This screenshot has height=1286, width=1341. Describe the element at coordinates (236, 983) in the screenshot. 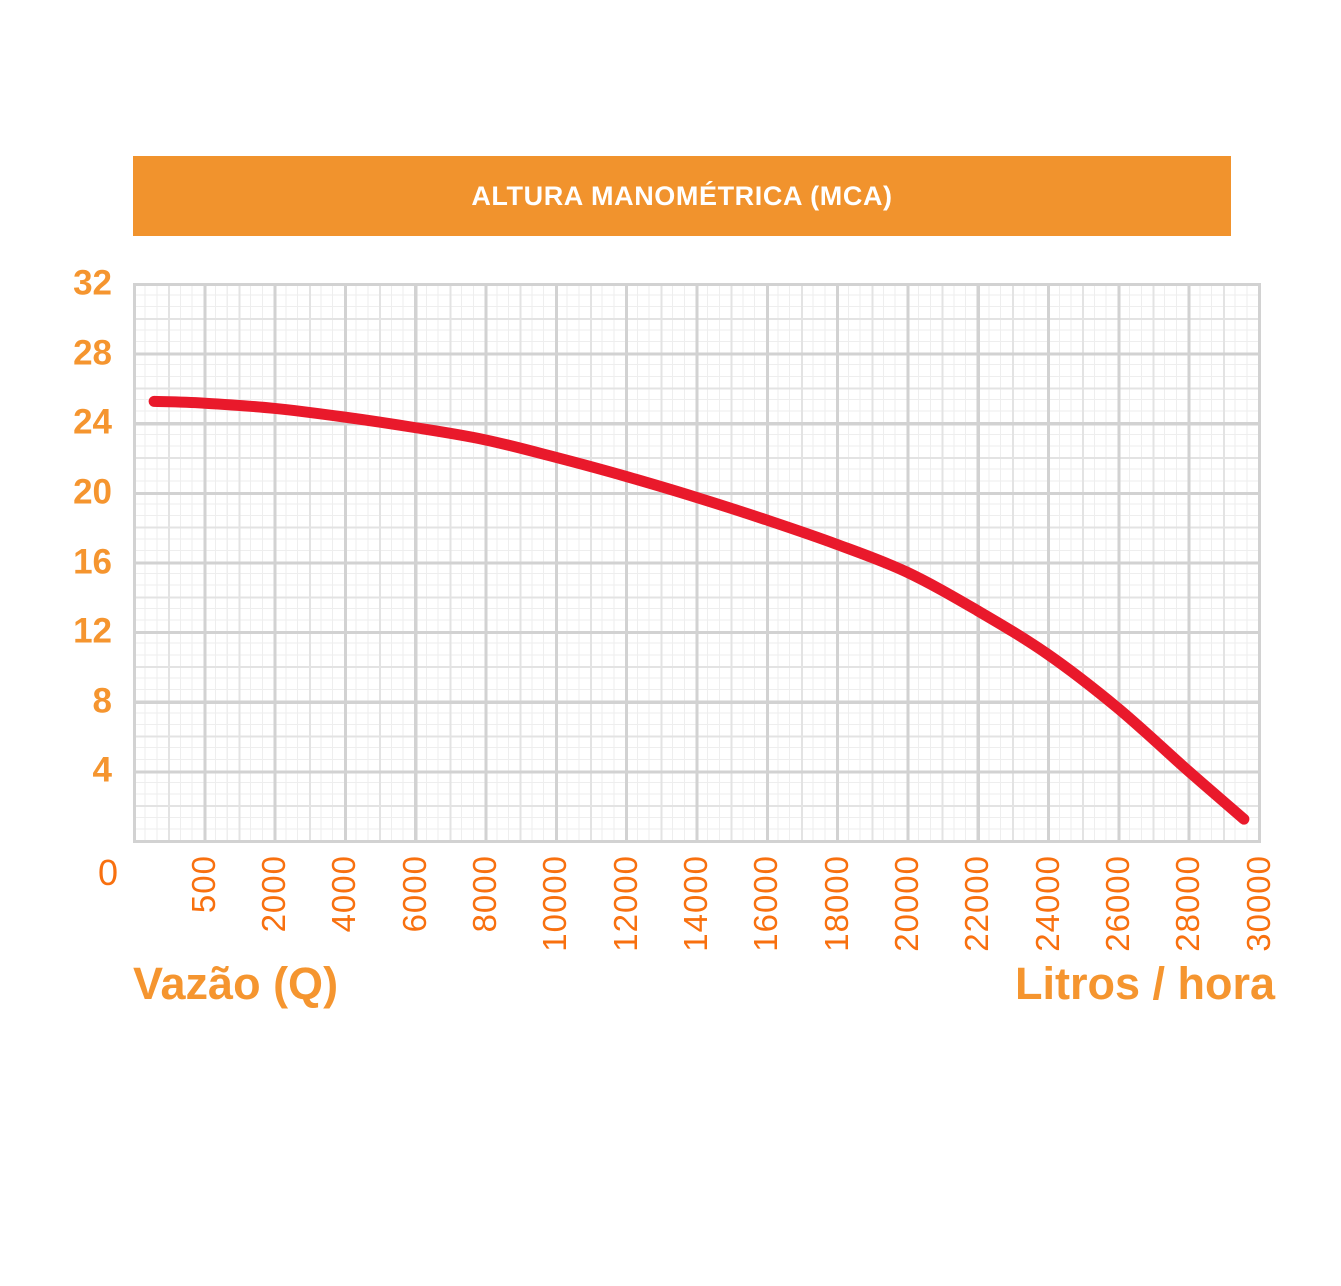

I see `x-axis-title-quantity: Vazão (Q)` at that location.